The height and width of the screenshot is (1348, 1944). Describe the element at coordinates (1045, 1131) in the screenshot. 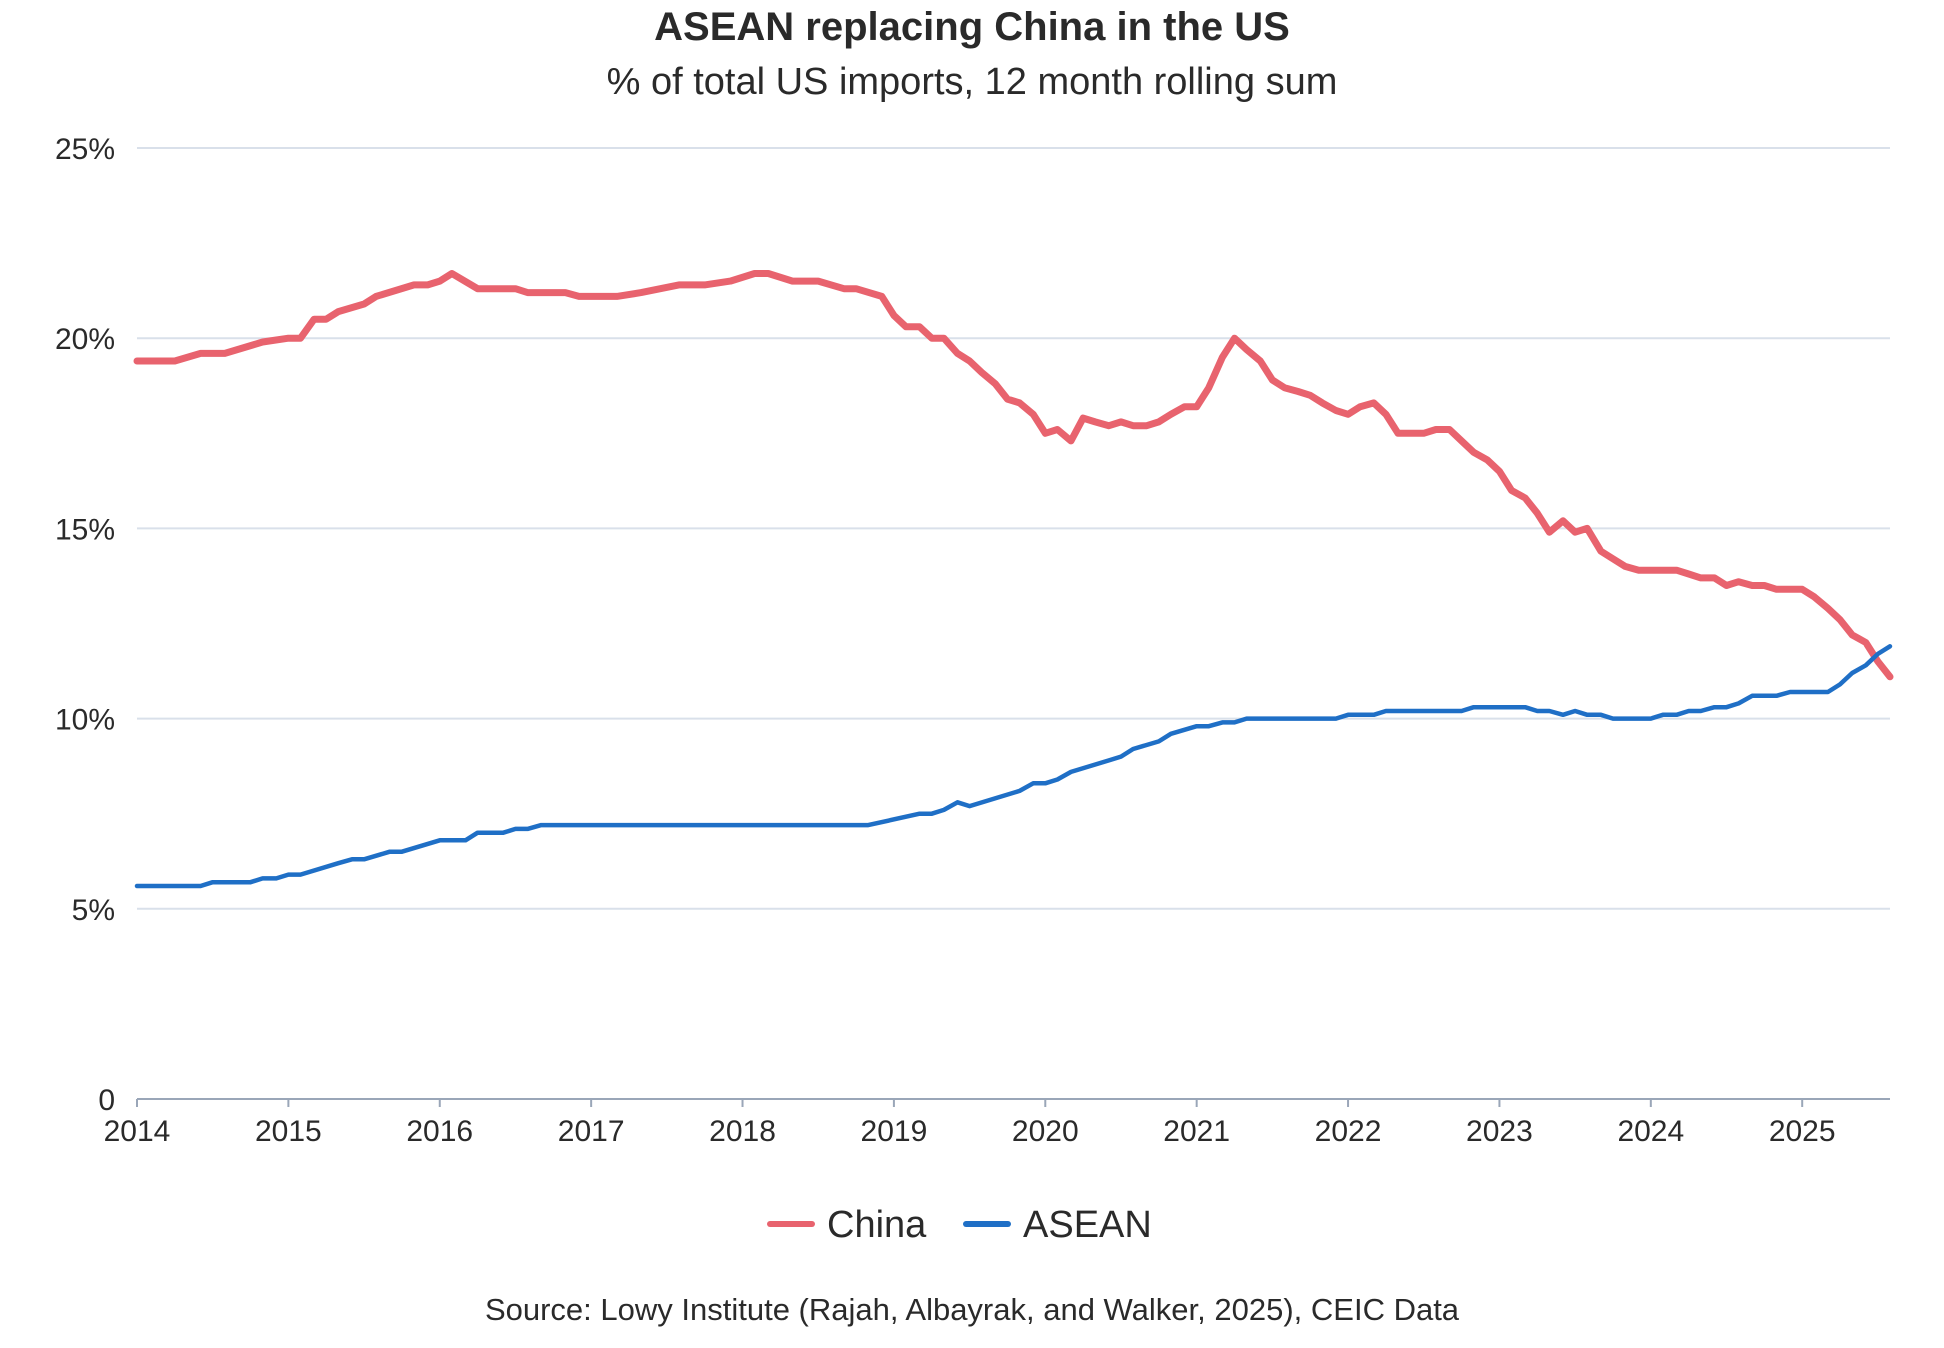

I see `x-tick-label: 2020` at that location.